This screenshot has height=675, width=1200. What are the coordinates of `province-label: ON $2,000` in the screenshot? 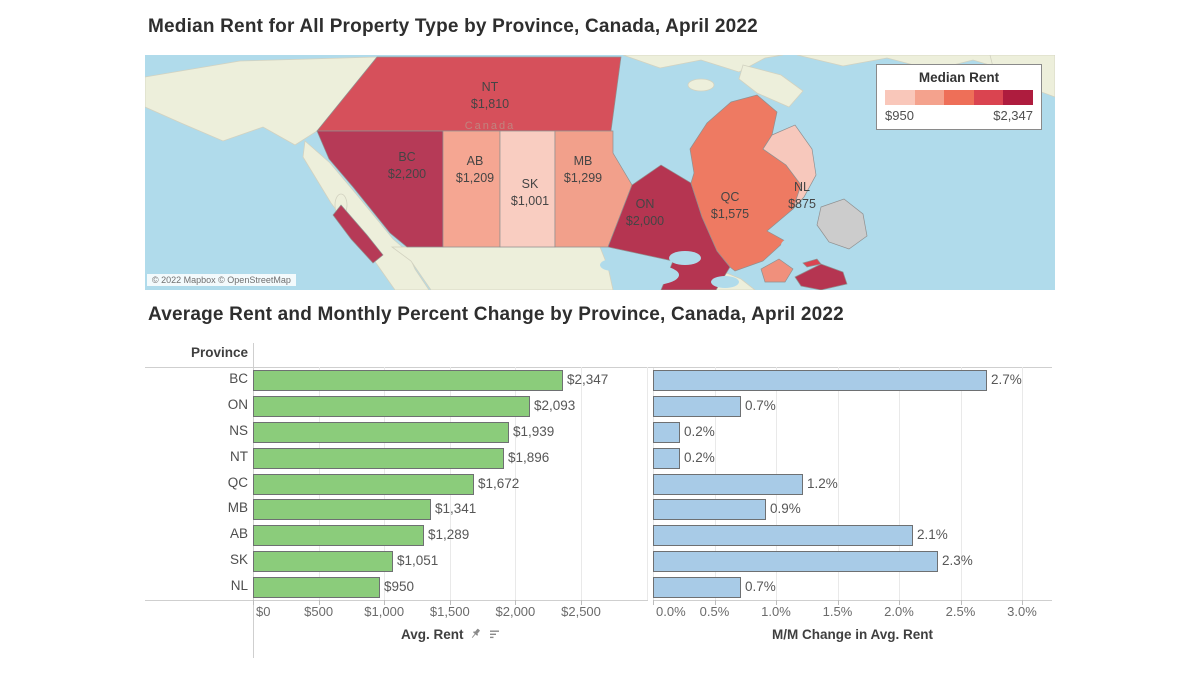 It's located at (645, 212).